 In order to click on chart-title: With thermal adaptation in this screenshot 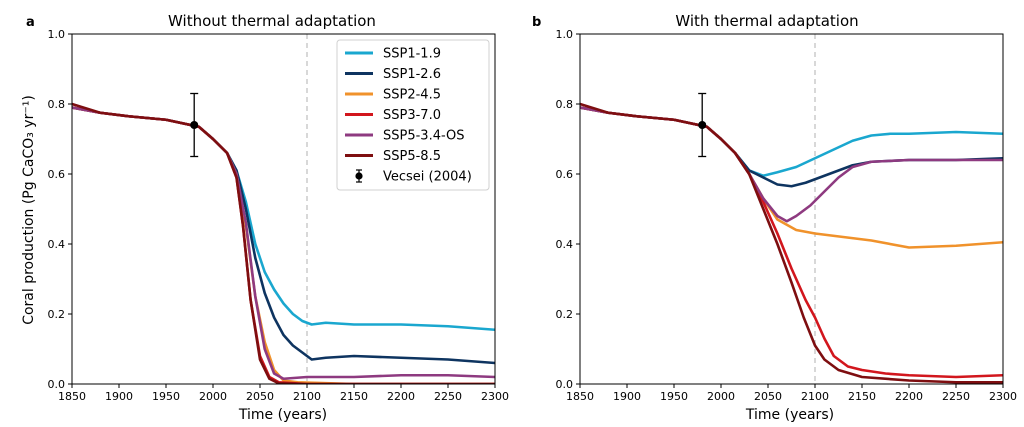, I will do `click(766, 21)`.